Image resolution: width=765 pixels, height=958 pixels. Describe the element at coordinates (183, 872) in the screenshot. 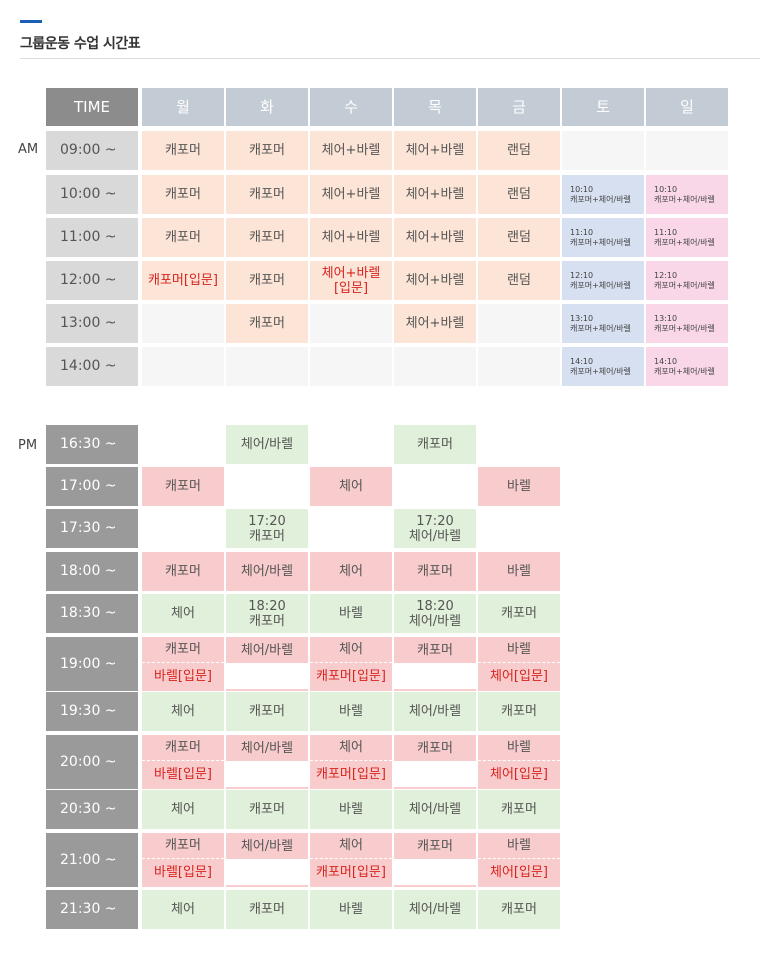

I see `intro-class-label: 바렐[입문]` at that location.